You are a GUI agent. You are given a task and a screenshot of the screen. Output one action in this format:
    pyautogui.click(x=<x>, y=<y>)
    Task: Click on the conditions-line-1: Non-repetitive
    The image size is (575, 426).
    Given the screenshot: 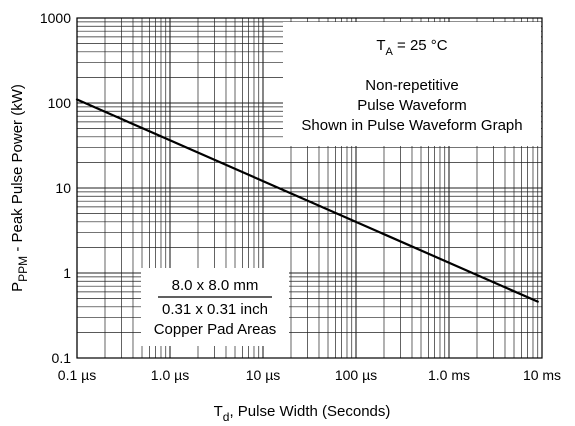 What is the action you would take?
    pyautogui.click(x=411, y=85)
    